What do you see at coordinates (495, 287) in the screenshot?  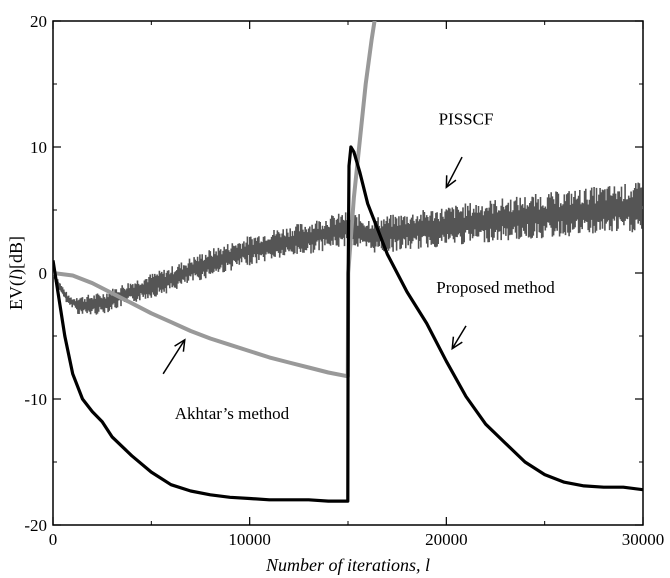 I see `annotation-label: Proposed method` at bounding box center [495, 287].